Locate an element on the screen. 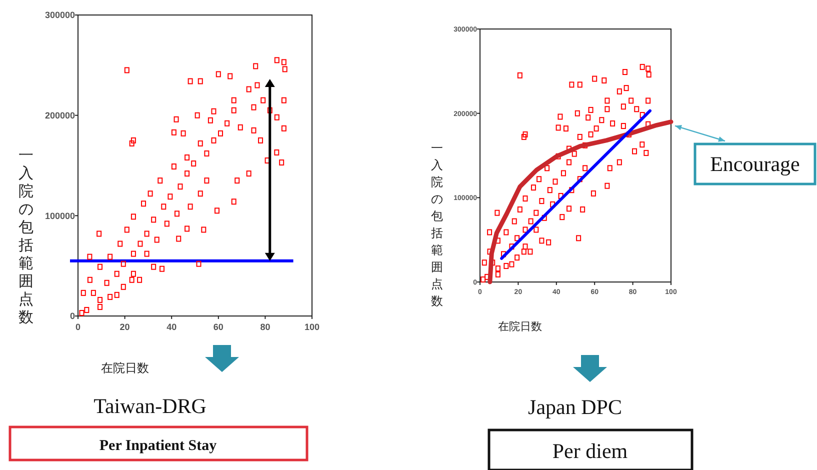  text: Japan DPC is located at coordinates (575, 407).